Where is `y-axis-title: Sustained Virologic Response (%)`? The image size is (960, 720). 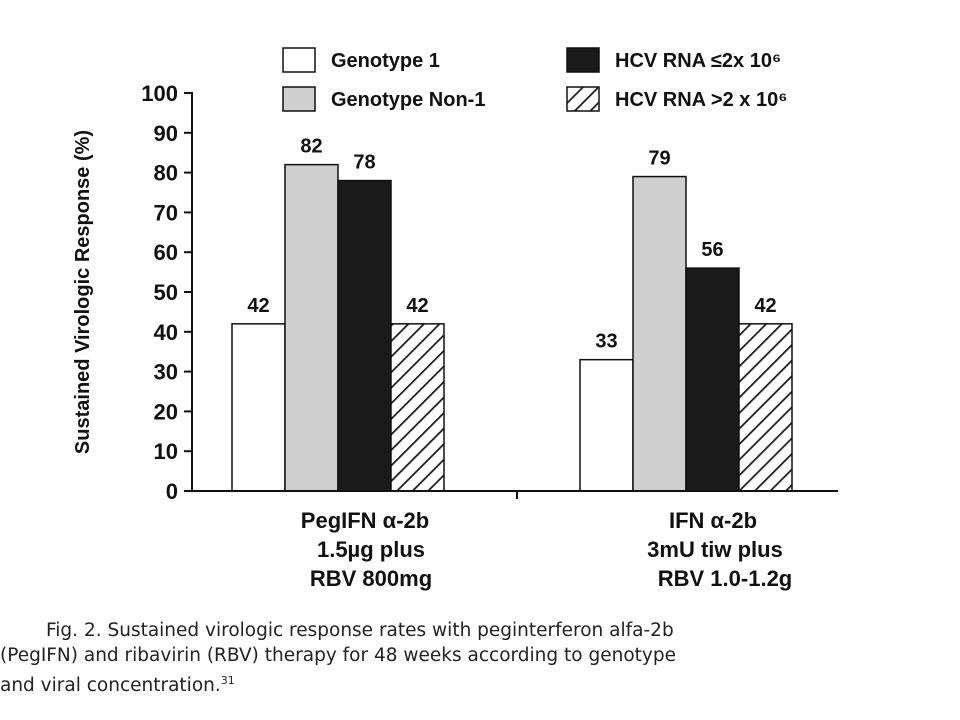 y-axis-title: Sustained Virologic Response (%) is located at coordinates (83, 292).